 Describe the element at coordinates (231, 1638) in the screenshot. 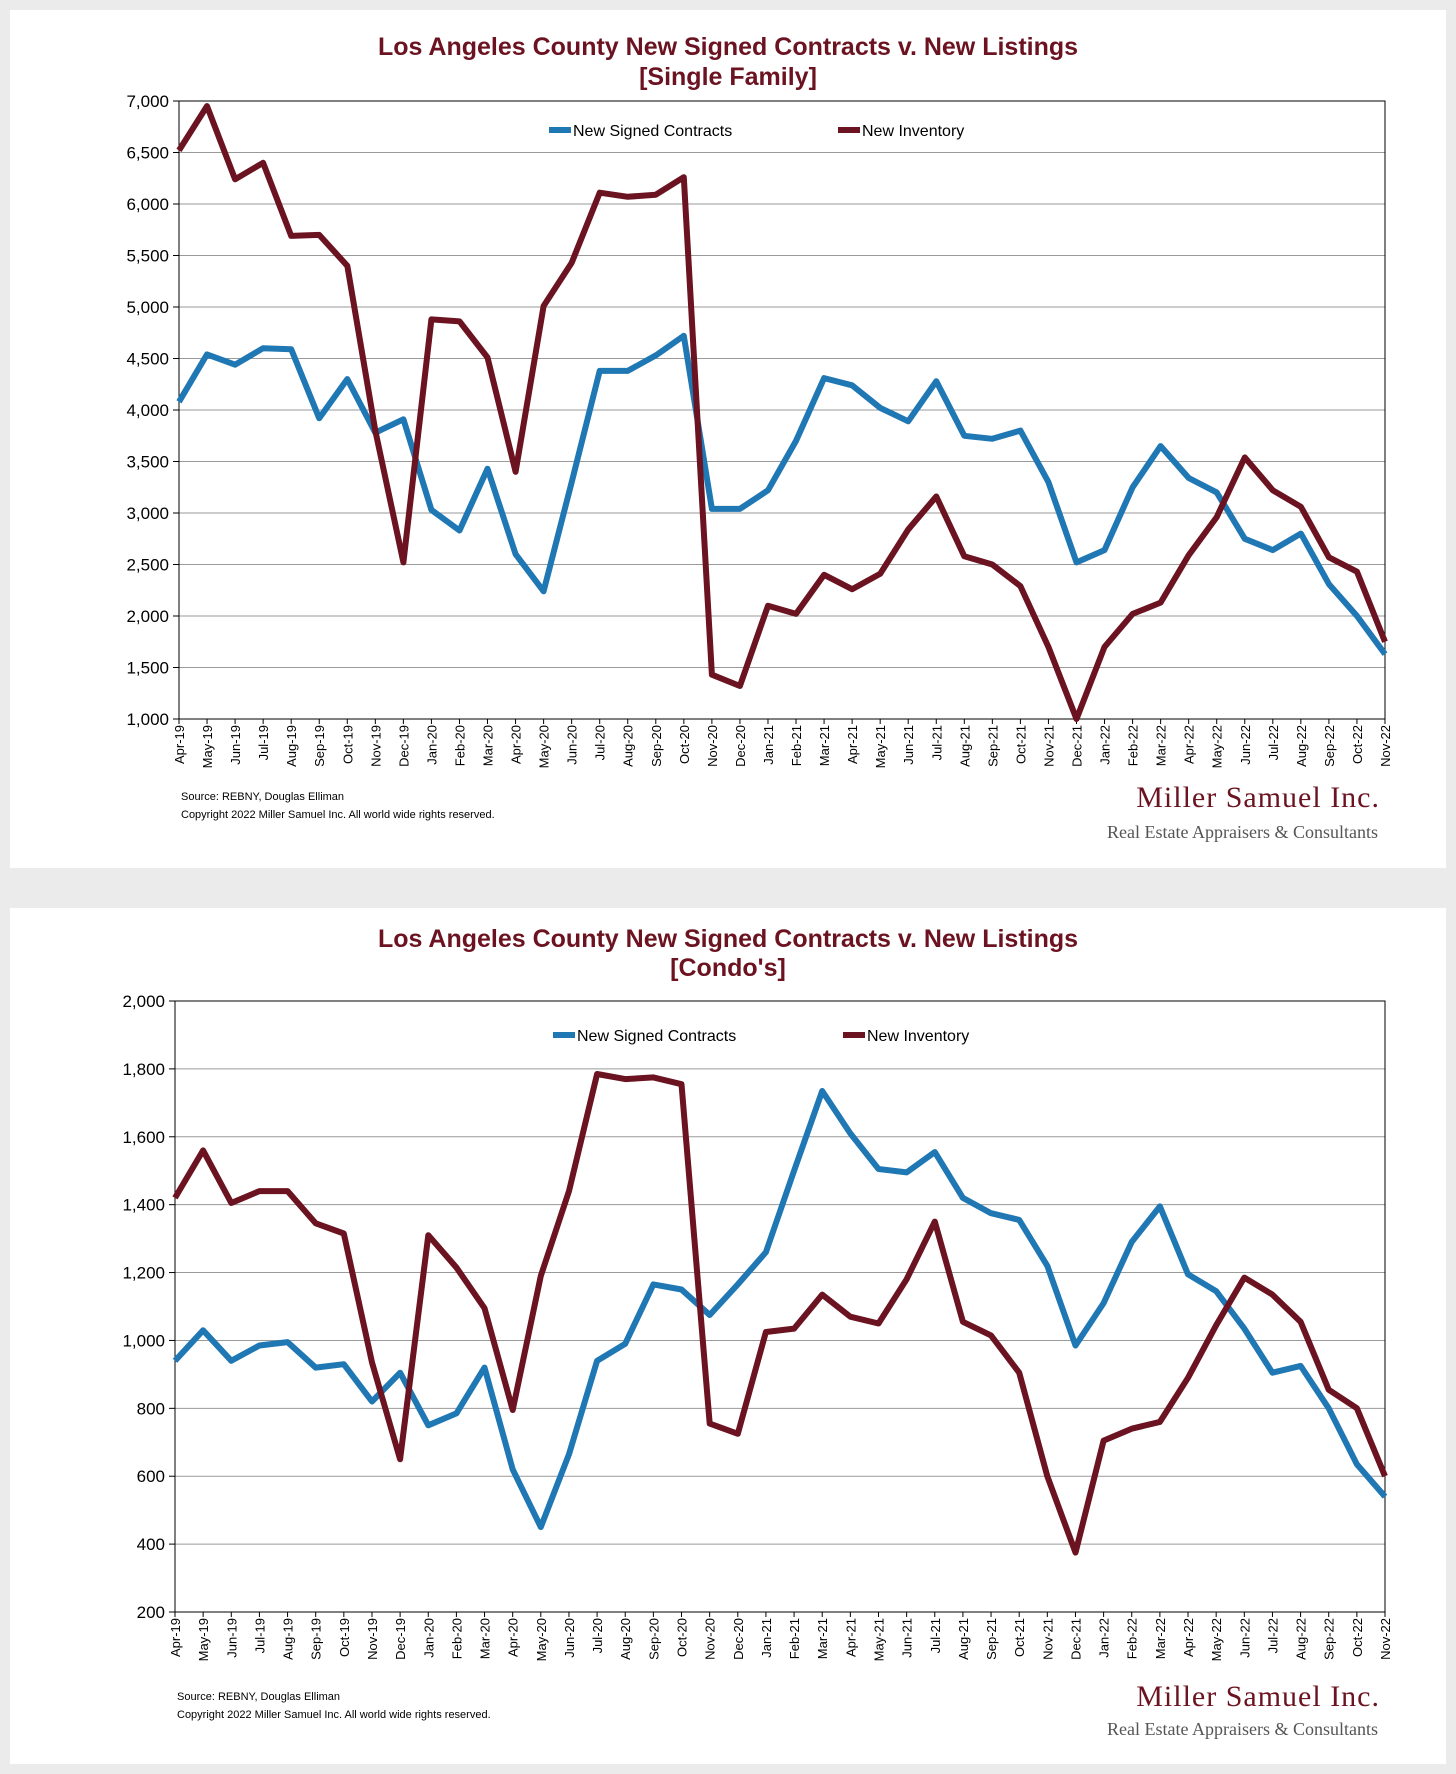

I see `x-tick-label: Jun-19` at that location.